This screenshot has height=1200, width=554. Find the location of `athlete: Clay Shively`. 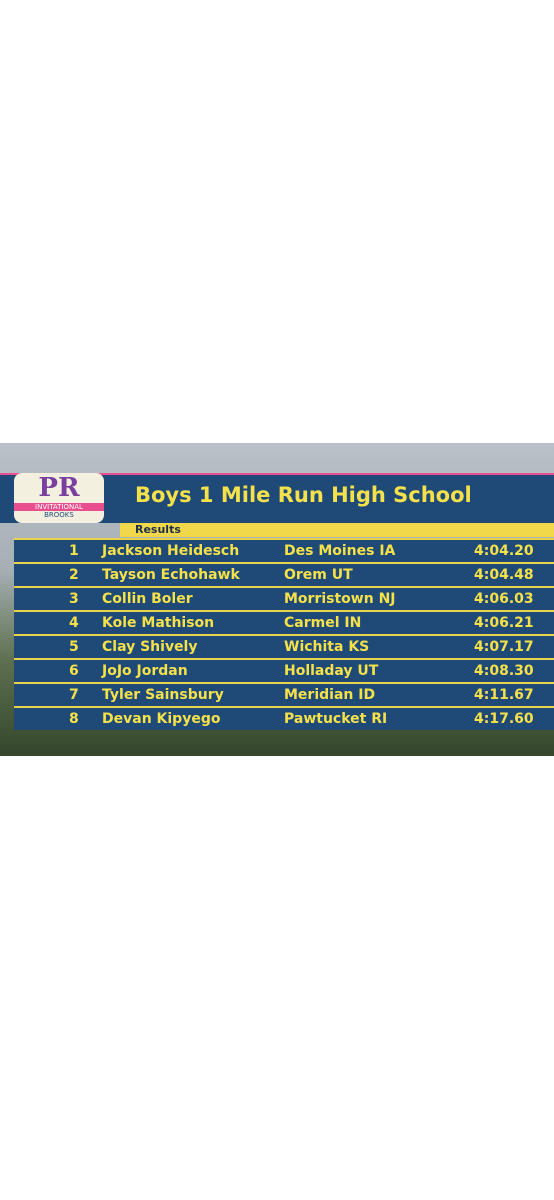

athlete: Clay Shively is located at coordinates (150, 647).